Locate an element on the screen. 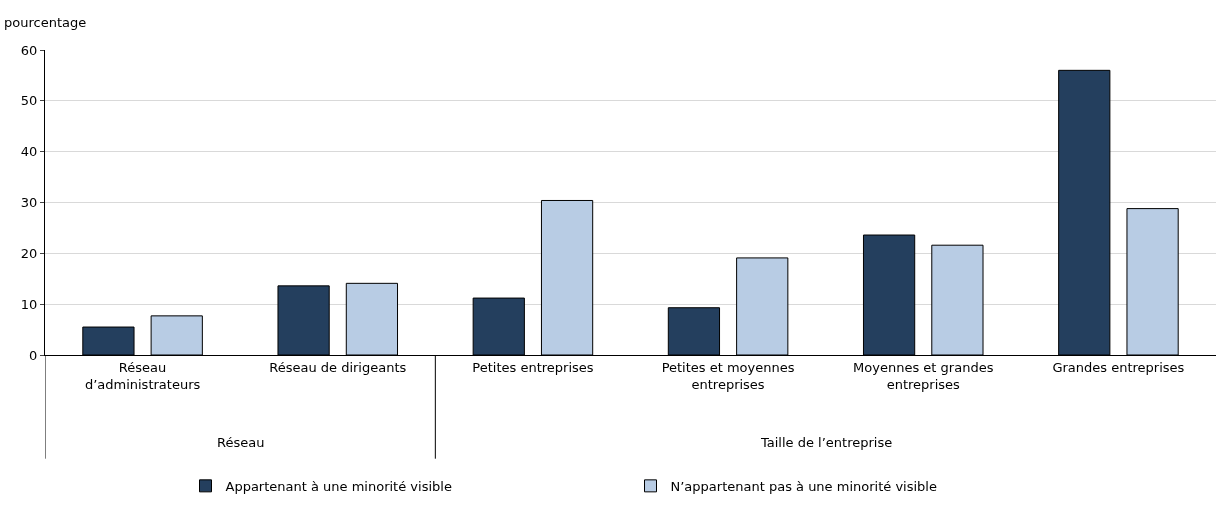 The image size is (1220, 505). x-tick-label: Réseau de dirigeants is located at coordinates (338, 367).